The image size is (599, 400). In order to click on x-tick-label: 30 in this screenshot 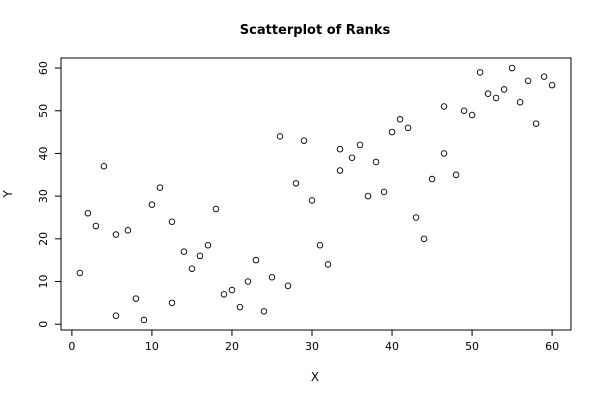, I will do `click(312, 346)`.